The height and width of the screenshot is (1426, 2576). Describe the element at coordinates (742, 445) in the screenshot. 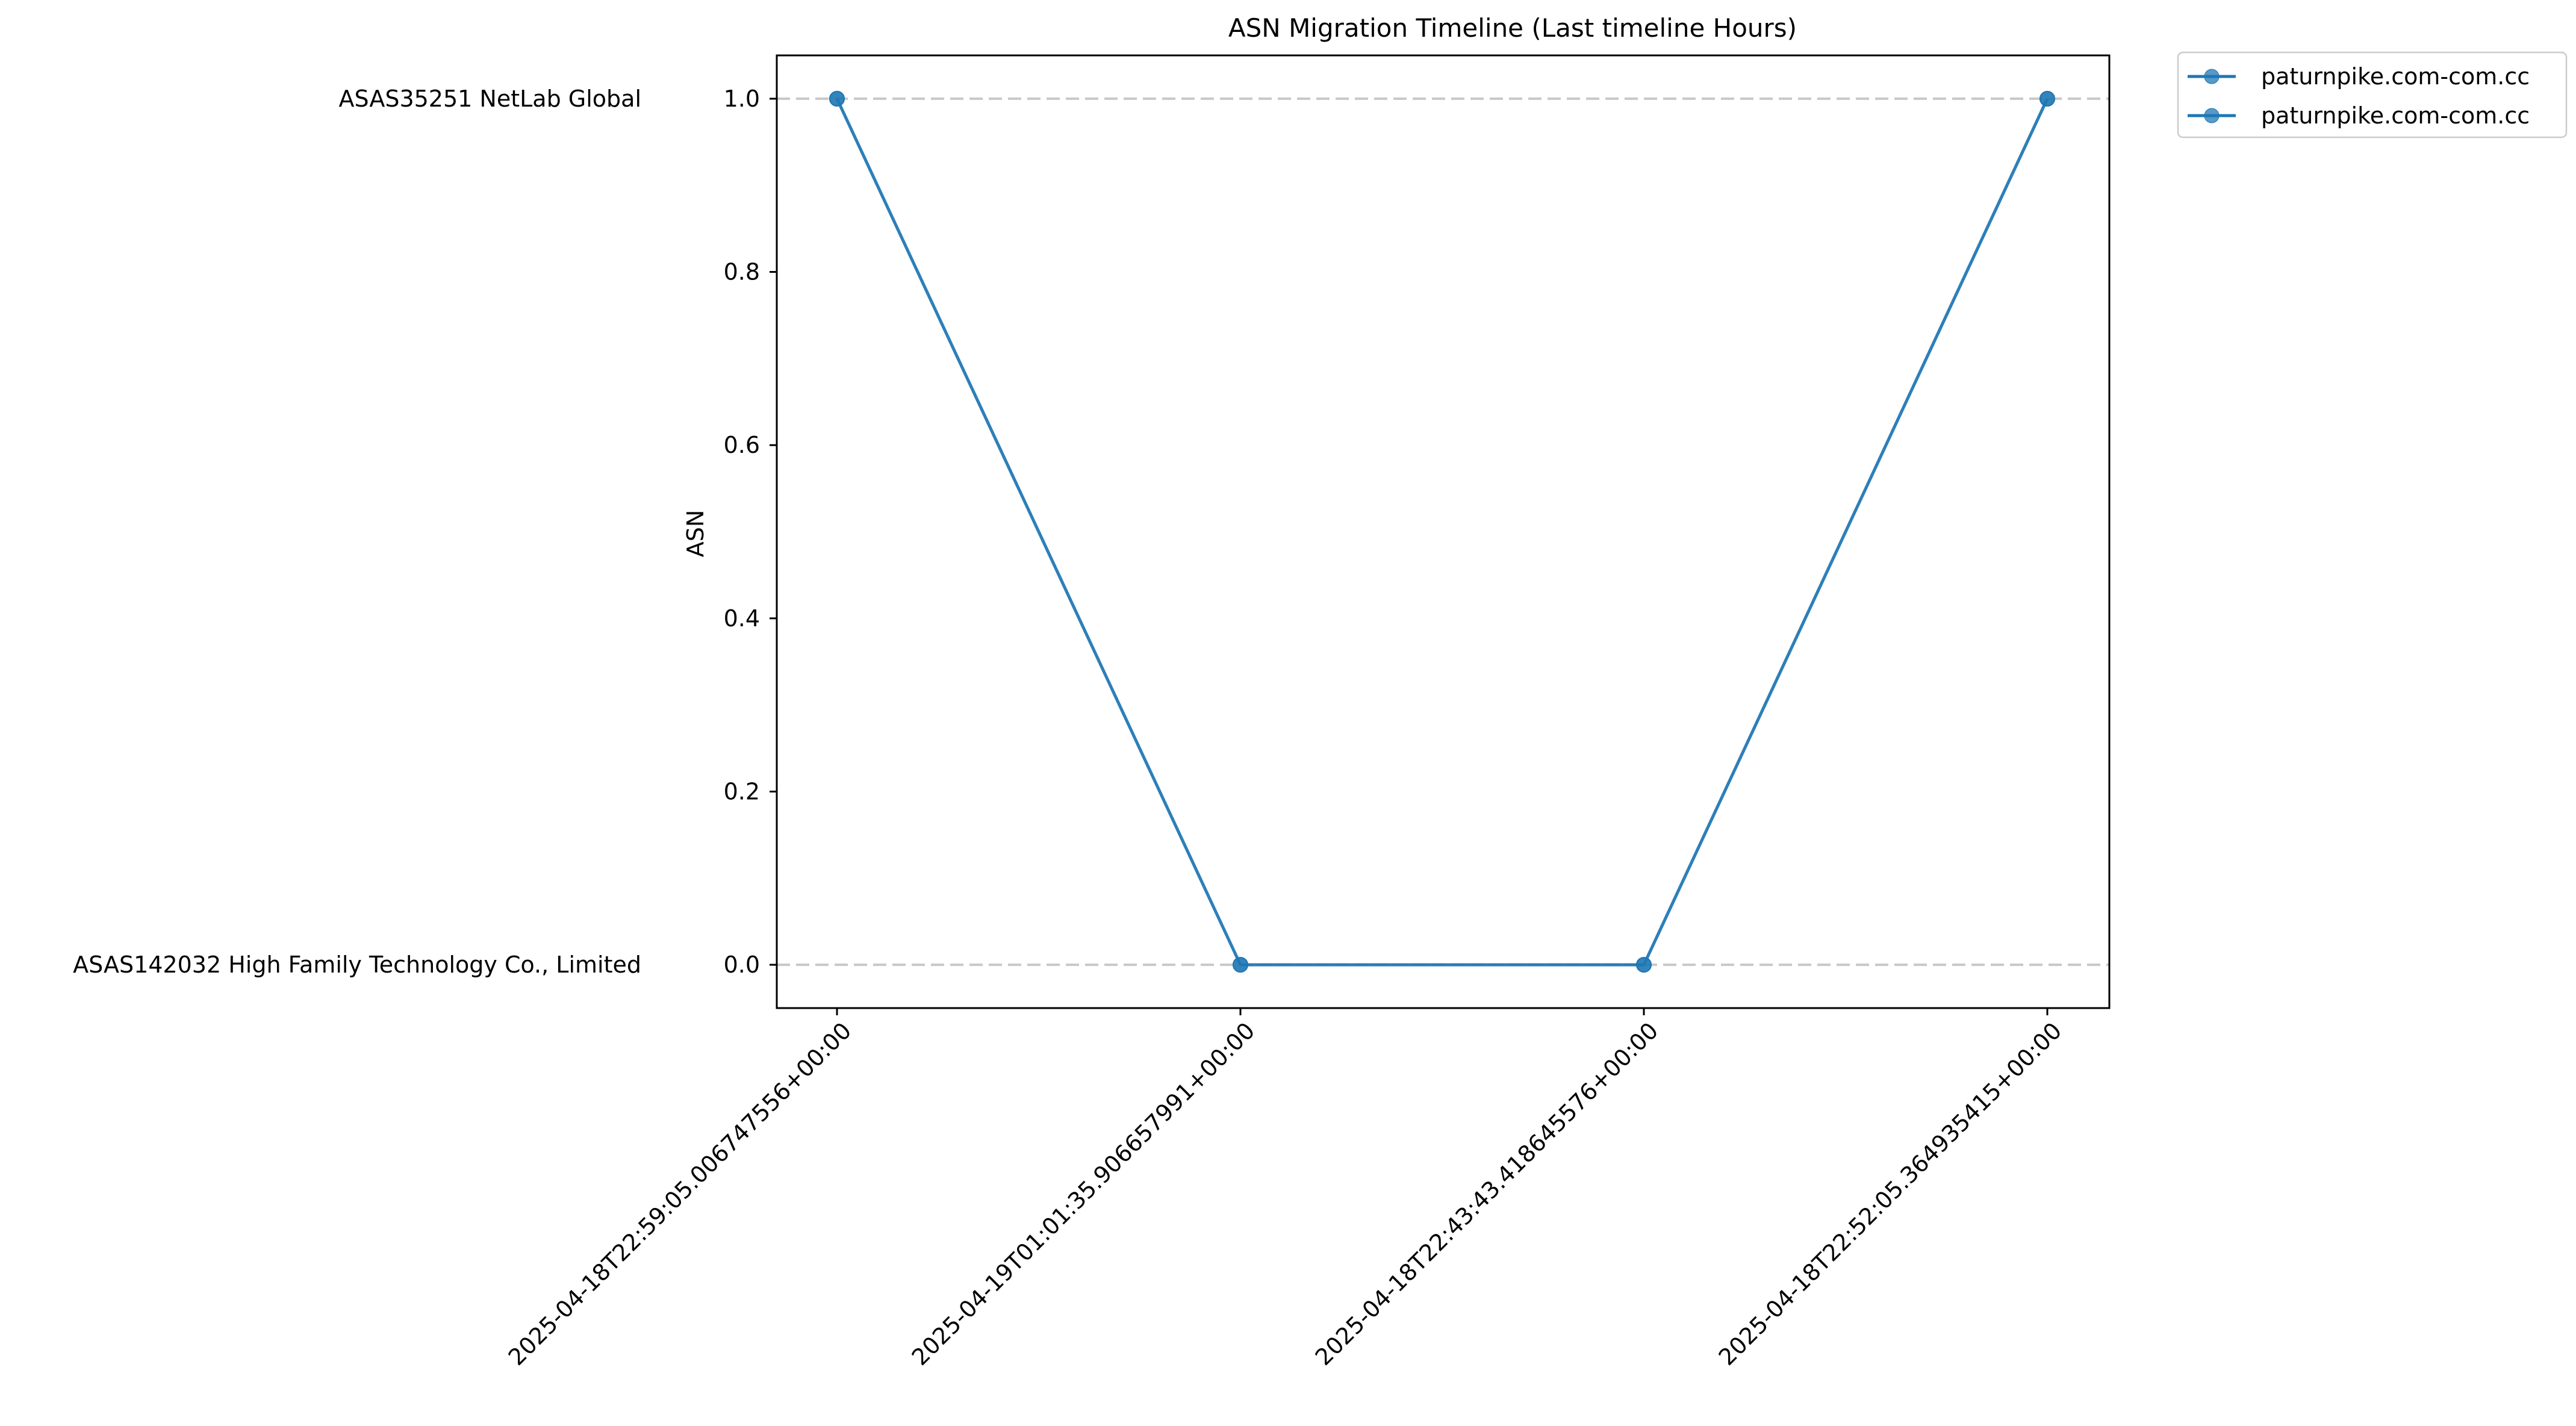

I see `y-tick-label: 0.6` at that location.